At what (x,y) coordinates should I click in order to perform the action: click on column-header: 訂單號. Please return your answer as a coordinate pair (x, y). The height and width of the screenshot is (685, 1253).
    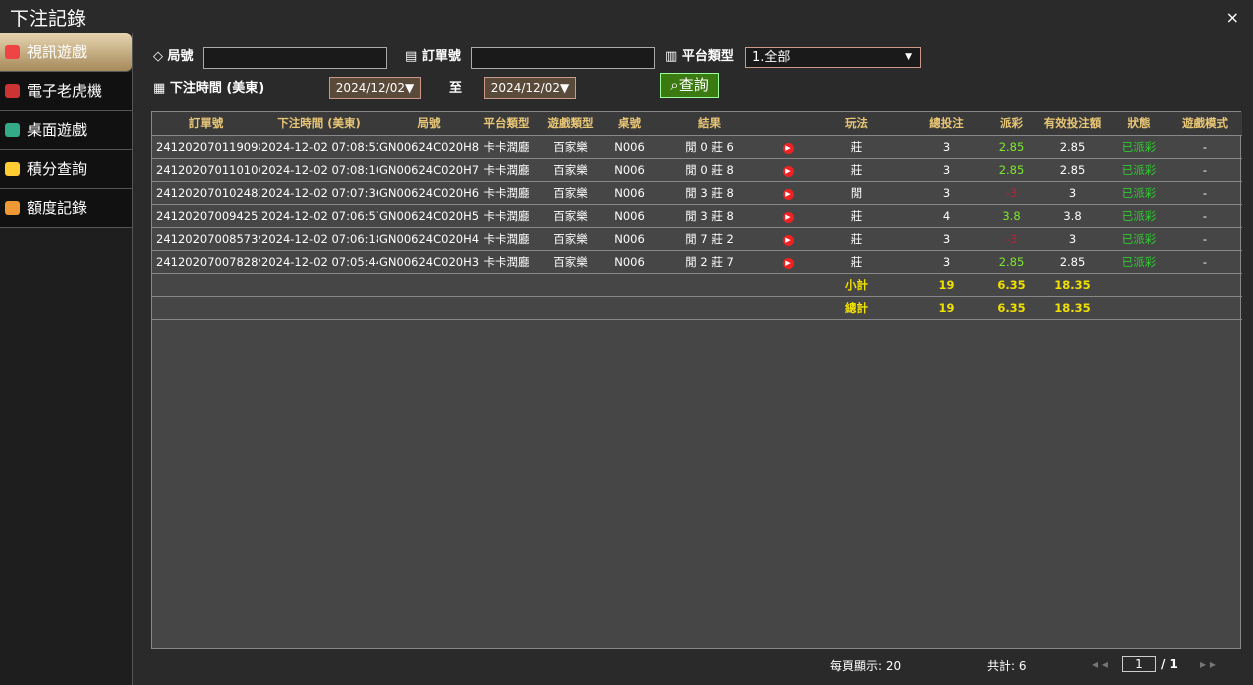
    Looking at the image, I should click on (206, 124).